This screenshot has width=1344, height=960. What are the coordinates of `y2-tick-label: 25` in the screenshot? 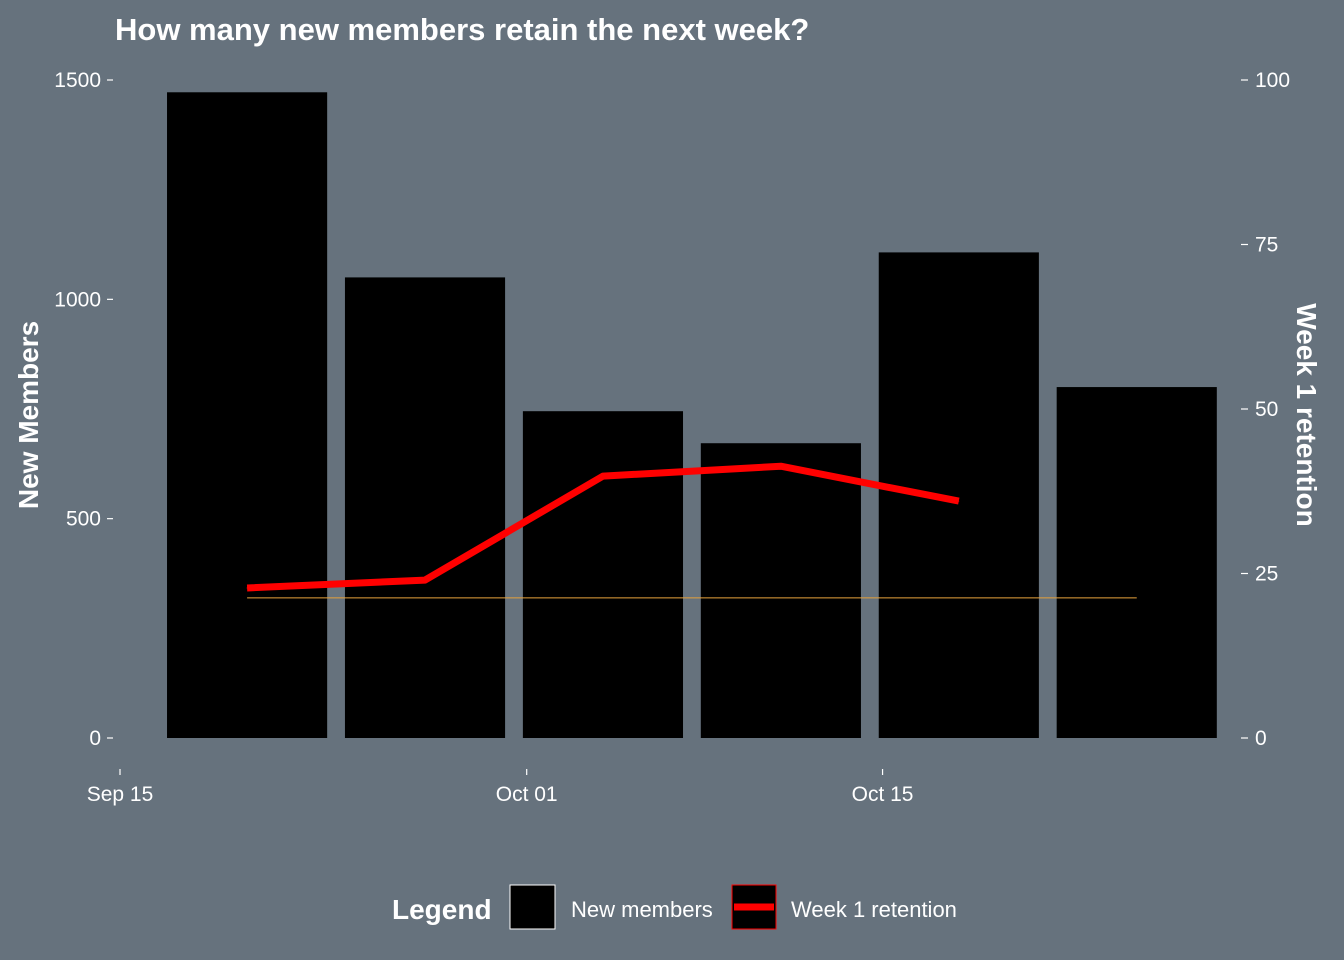 It's located at (1266, 574).